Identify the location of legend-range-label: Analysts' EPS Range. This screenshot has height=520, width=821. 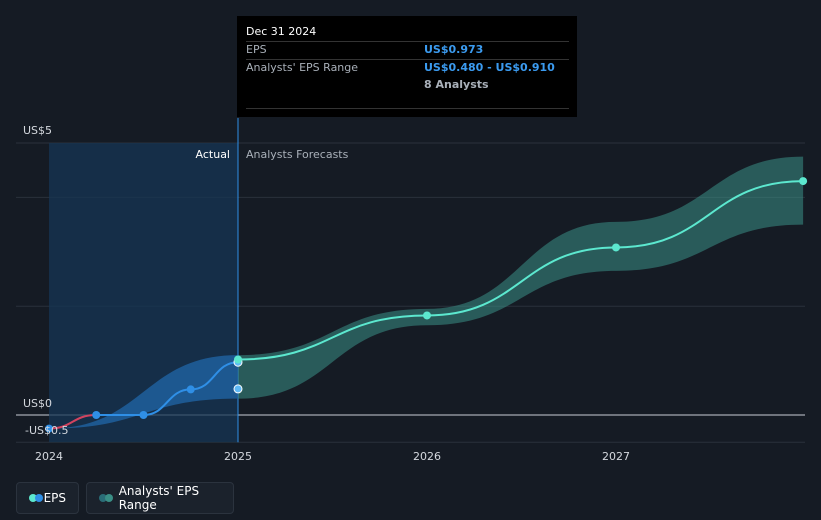
(159, 498).